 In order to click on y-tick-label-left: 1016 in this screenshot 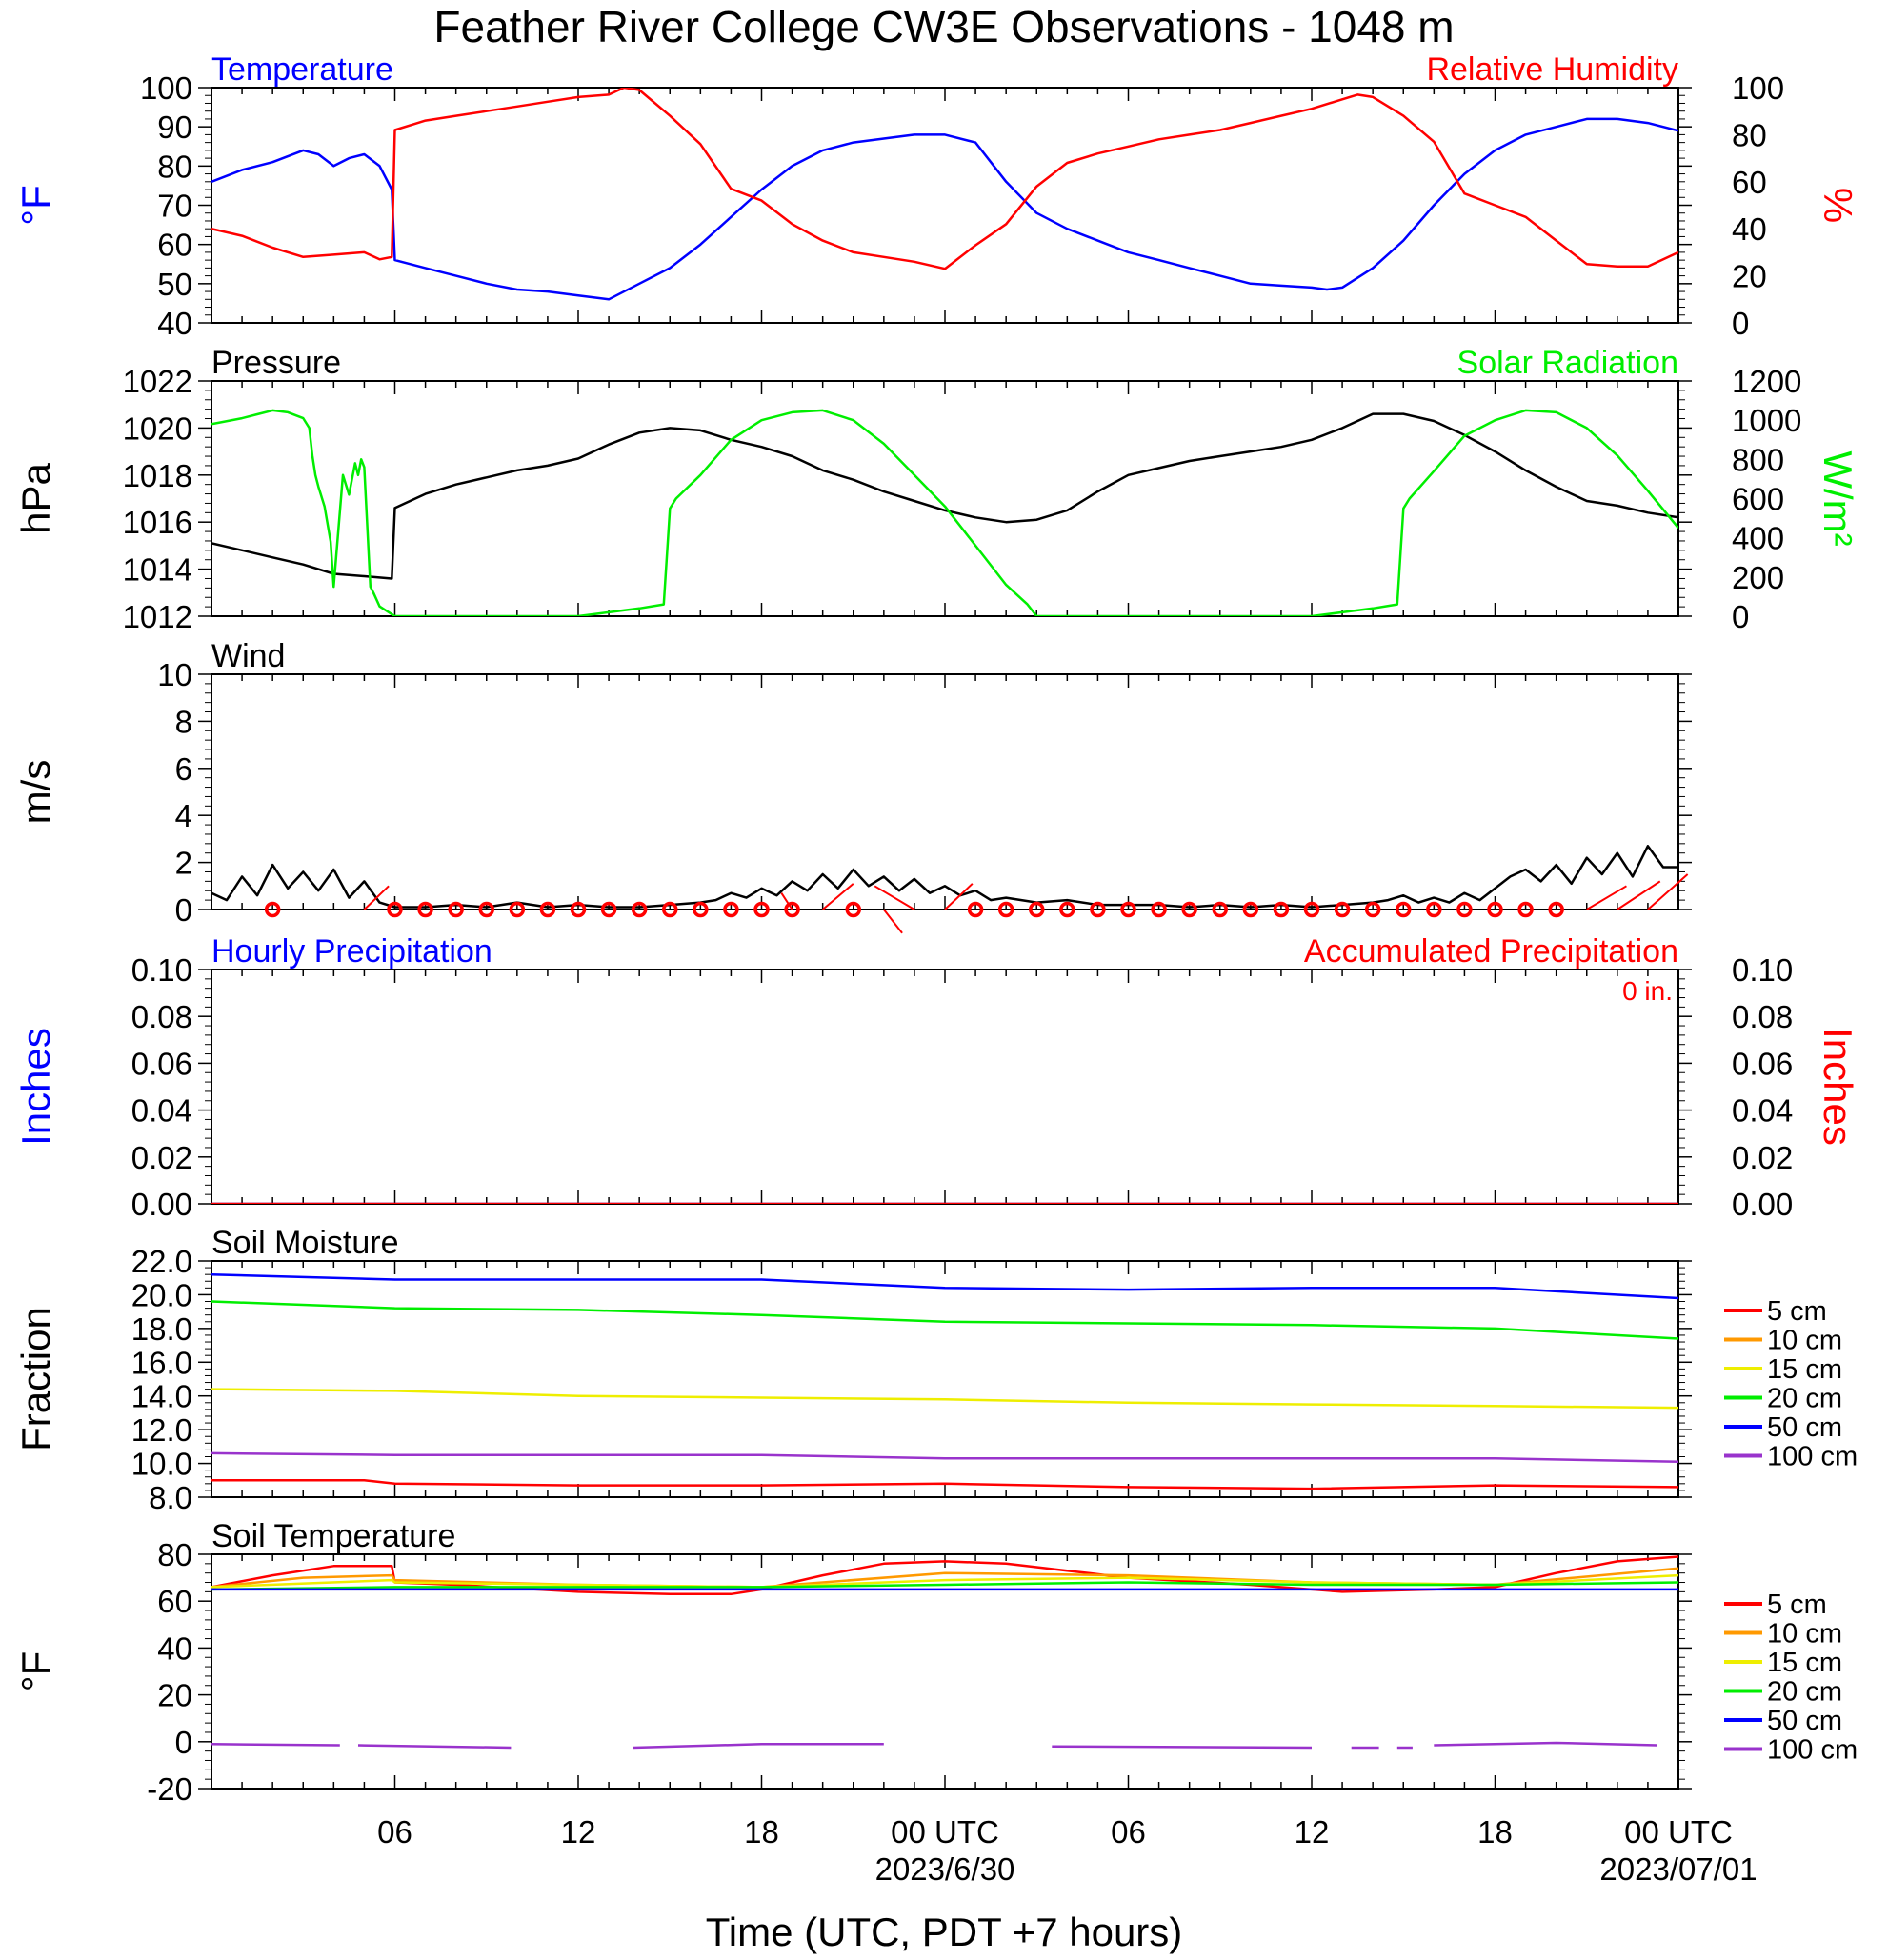, I will do `click(157, 522)`.